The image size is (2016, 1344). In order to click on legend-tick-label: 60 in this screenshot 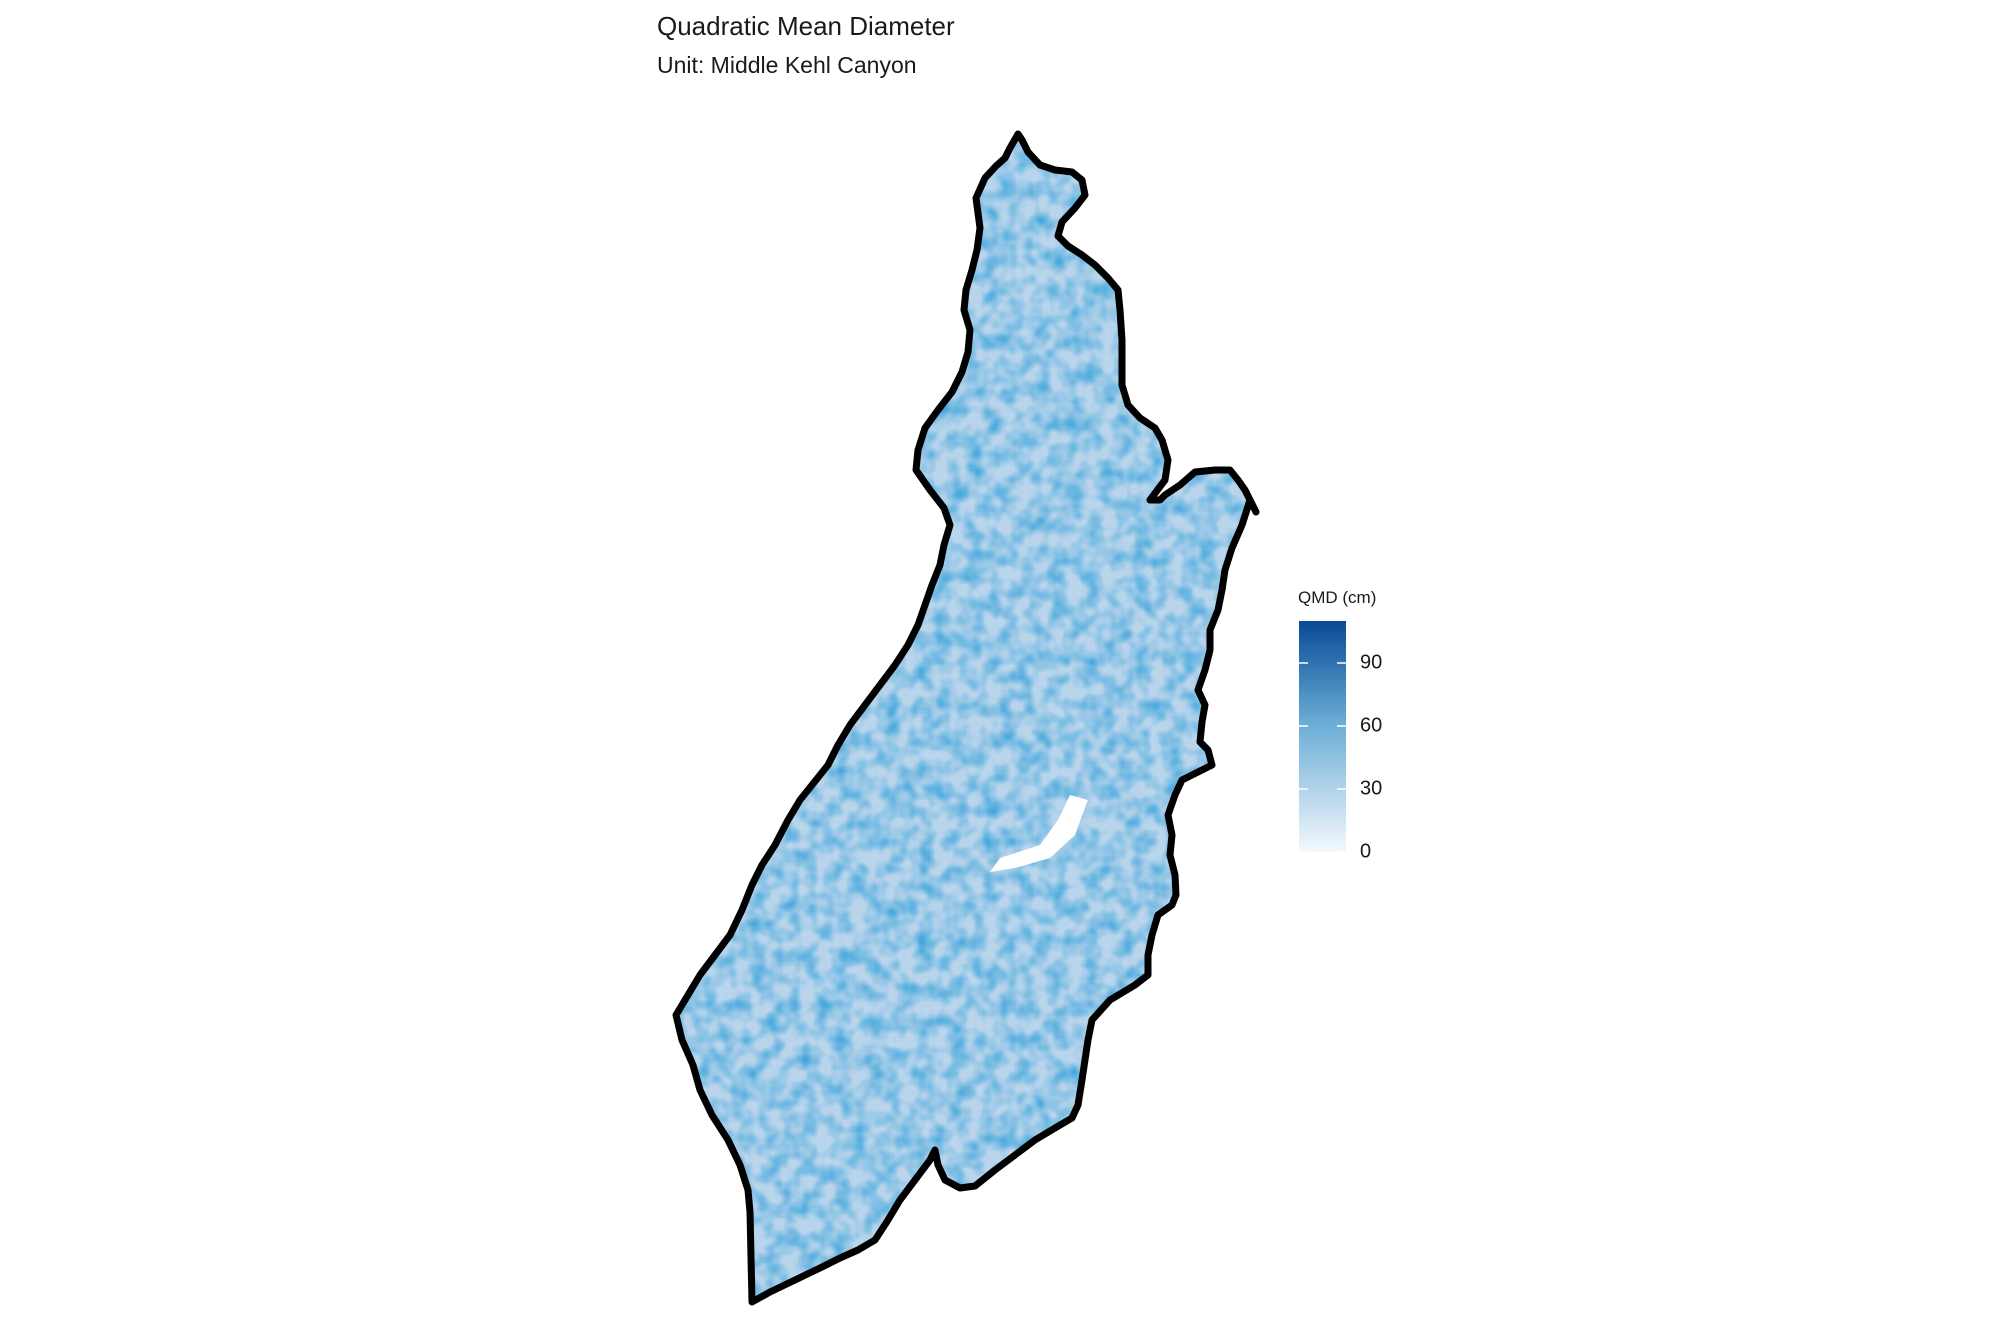, I will do `click(1371, 725)`.